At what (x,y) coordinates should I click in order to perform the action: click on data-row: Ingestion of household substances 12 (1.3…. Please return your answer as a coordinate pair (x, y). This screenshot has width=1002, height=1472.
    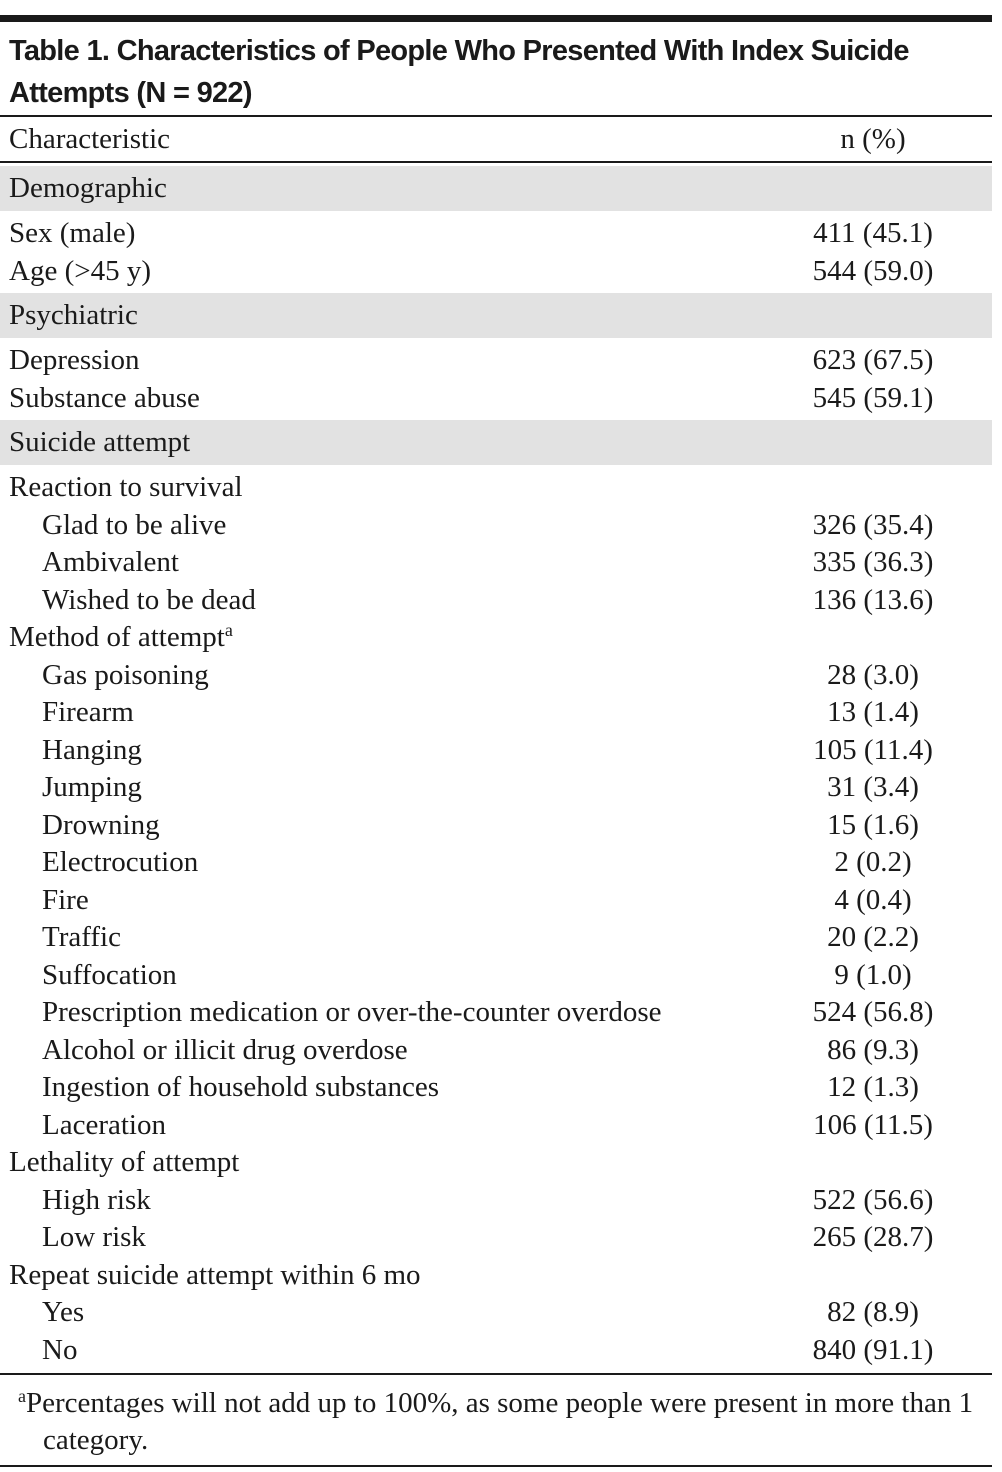
    Looking at the image, I should click on (496, 1088).